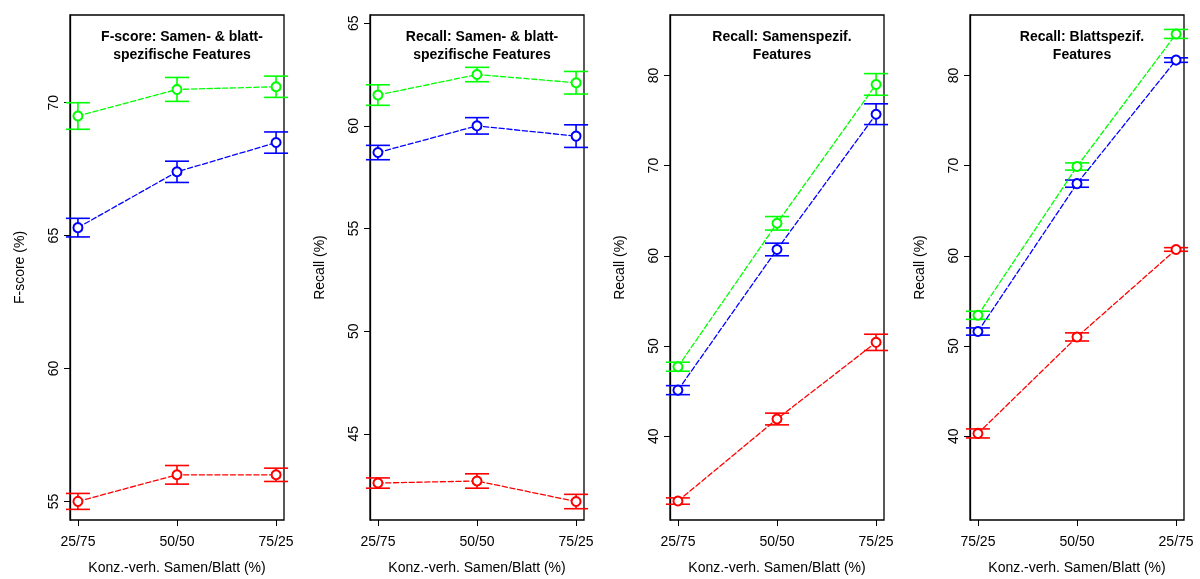 The image size is (1200, 579). I want to click on text: Recall: Samenspezif. Features, so click(782, 45).